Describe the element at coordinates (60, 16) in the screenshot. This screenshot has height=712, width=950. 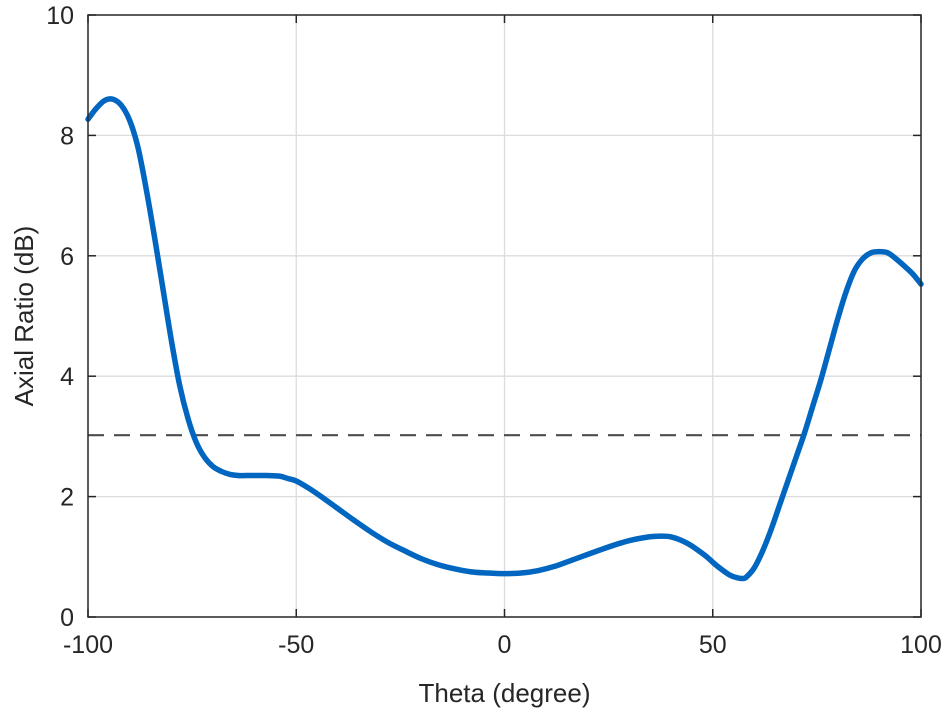
I see `y-tick-label: 10` at that location.